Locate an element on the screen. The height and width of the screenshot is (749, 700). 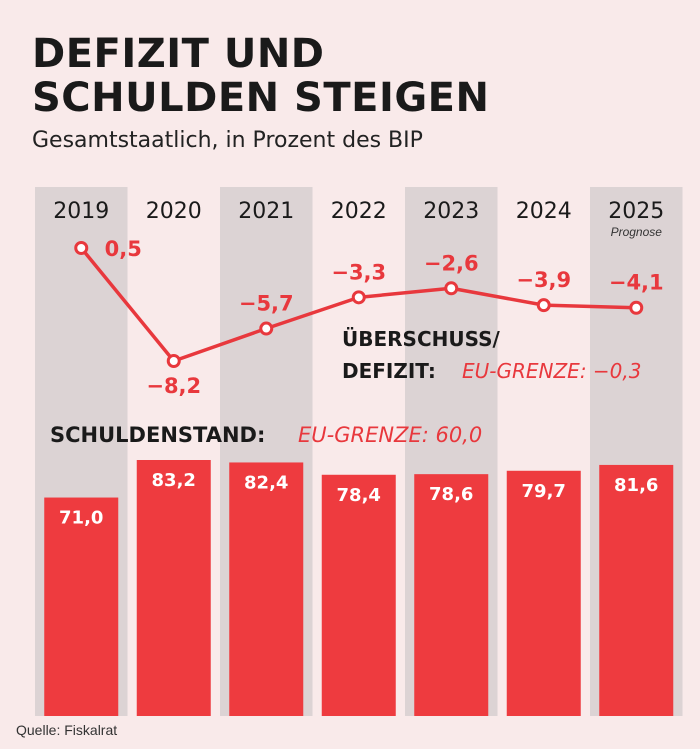
year-note: Prognose is located at coordinates (637, 232).